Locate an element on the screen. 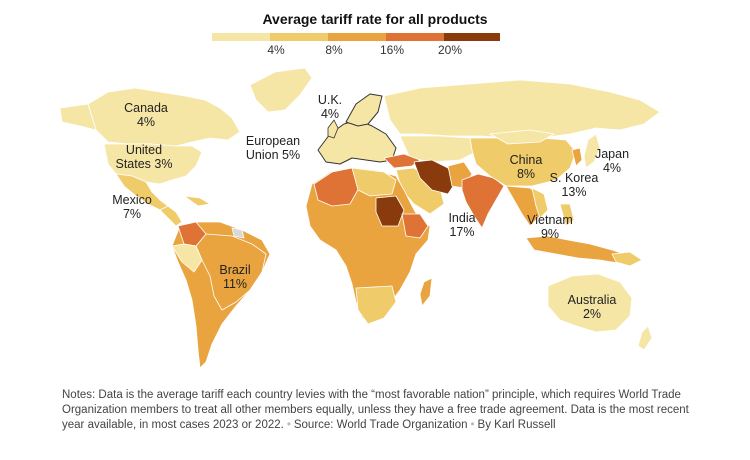  legend-tick-16: 16% is located at coordinates (392, 50).